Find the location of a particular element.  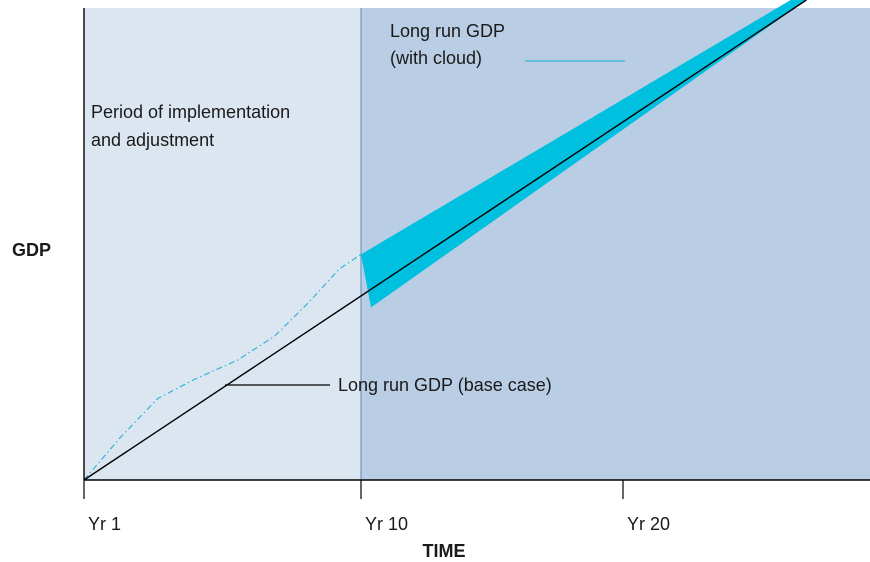

cloud-adjustment-path is located at coordinates (222, 367).